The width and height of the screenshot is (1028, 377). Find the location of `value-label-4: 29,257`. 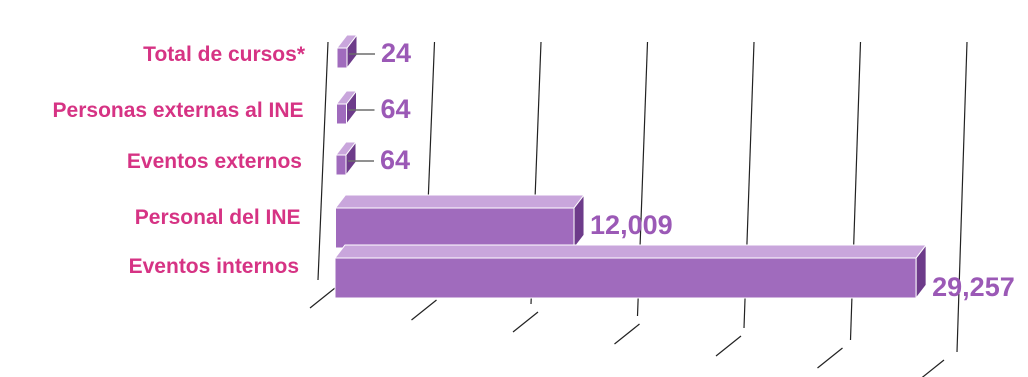

value-label-4: 29,257 is located at coordinates (973, 287).